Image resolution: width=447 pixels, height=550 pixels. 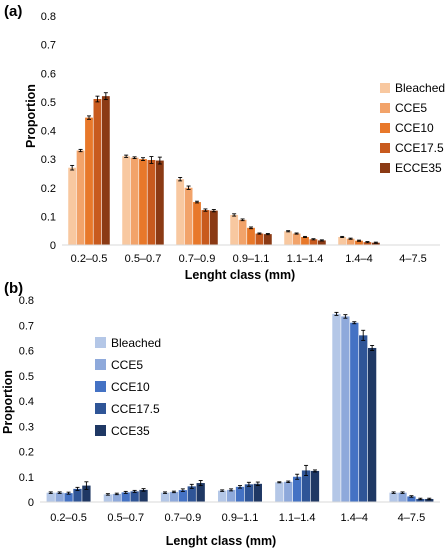 What do you see at coordinates (26, 453) in the screenshot?
I see `y-tick-label: 0.2` at bounding box center [26, 453].